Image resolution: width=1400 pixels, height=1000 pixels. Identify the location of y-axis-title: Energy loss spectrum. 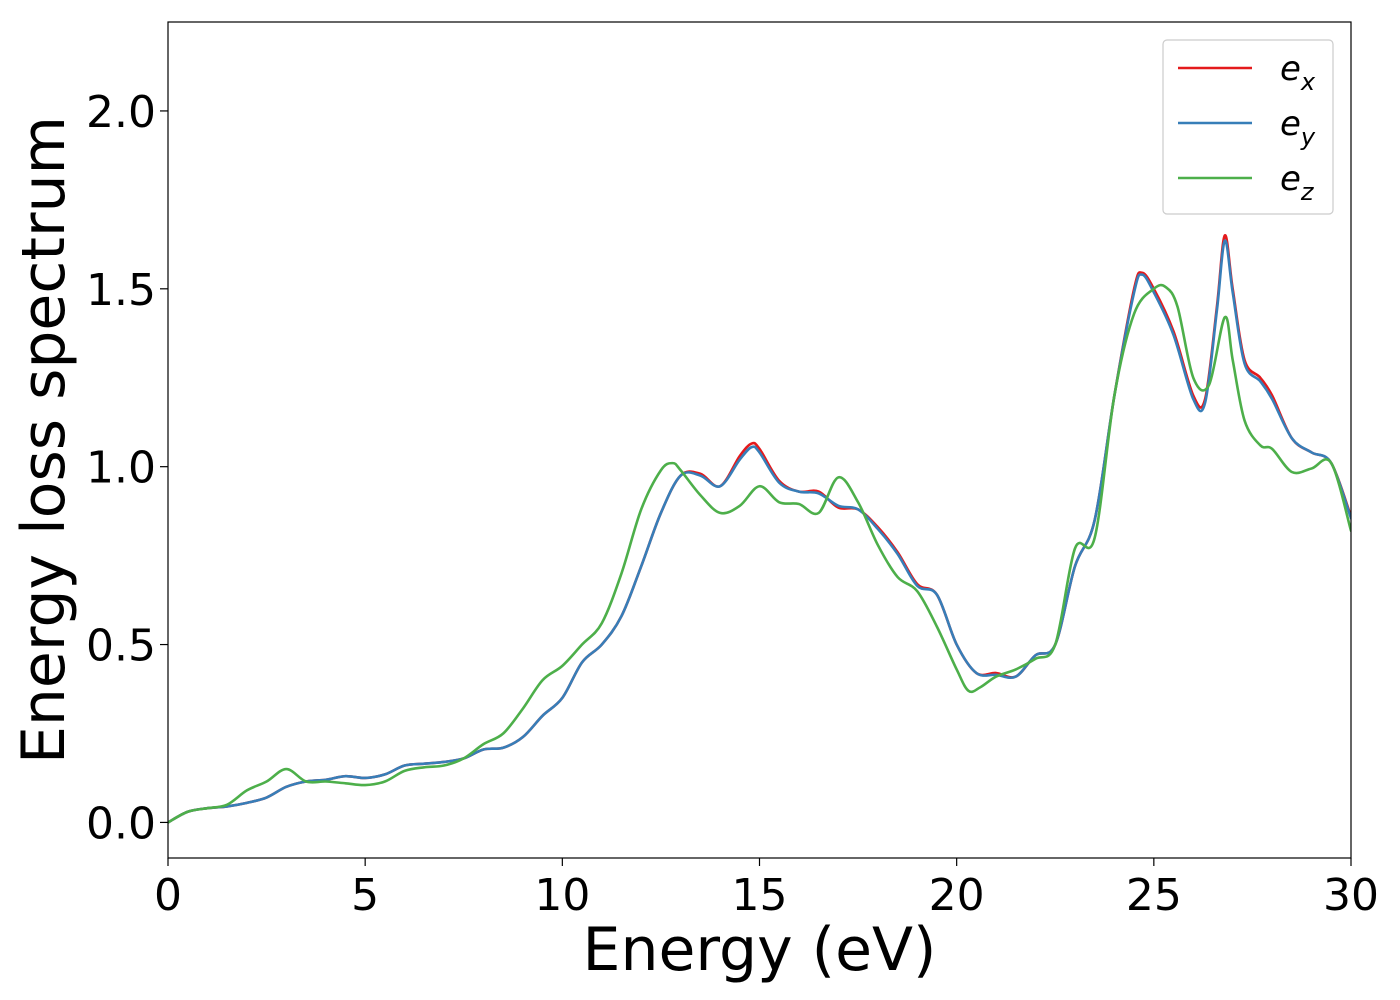
(44, 440).